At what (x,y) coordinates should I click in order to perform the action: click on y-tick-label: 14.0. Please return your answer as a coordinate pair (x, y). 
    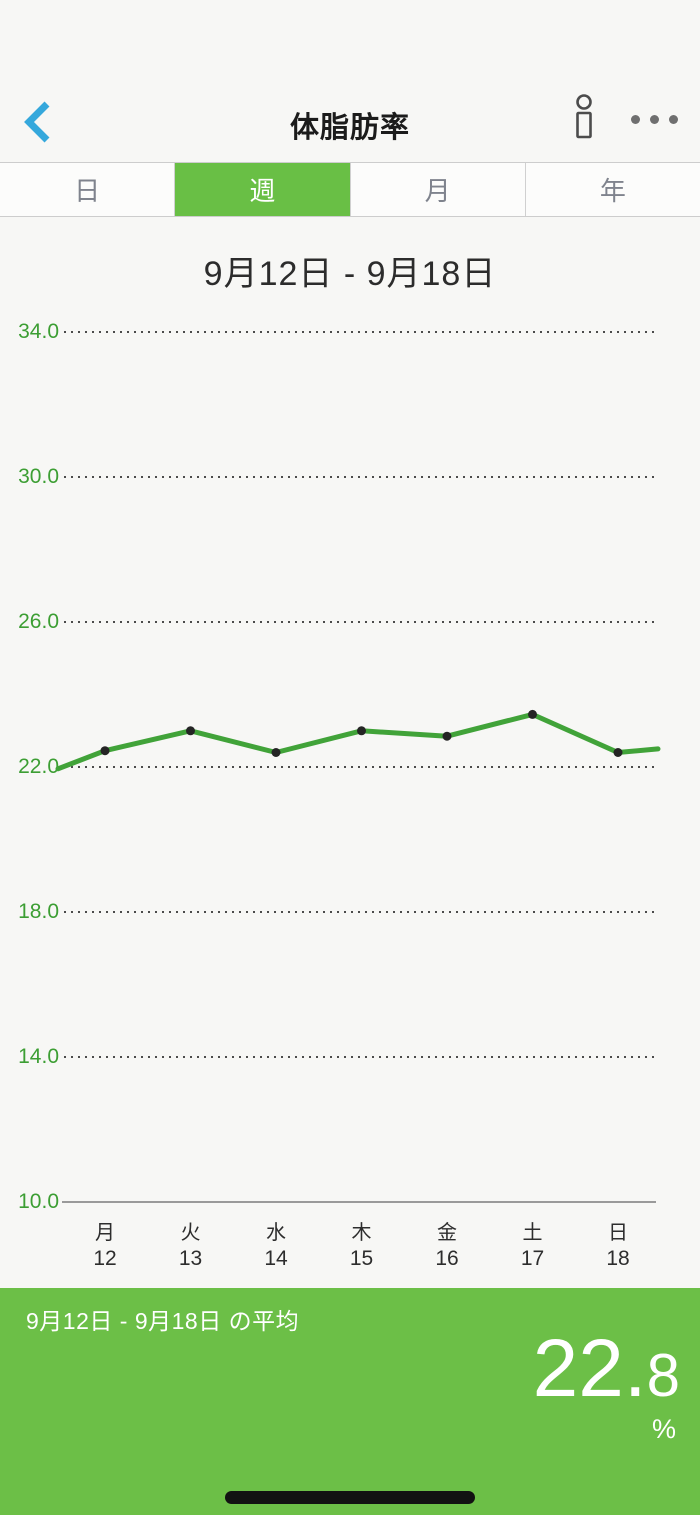
    Looking at the image, I should click on (38, 1056).